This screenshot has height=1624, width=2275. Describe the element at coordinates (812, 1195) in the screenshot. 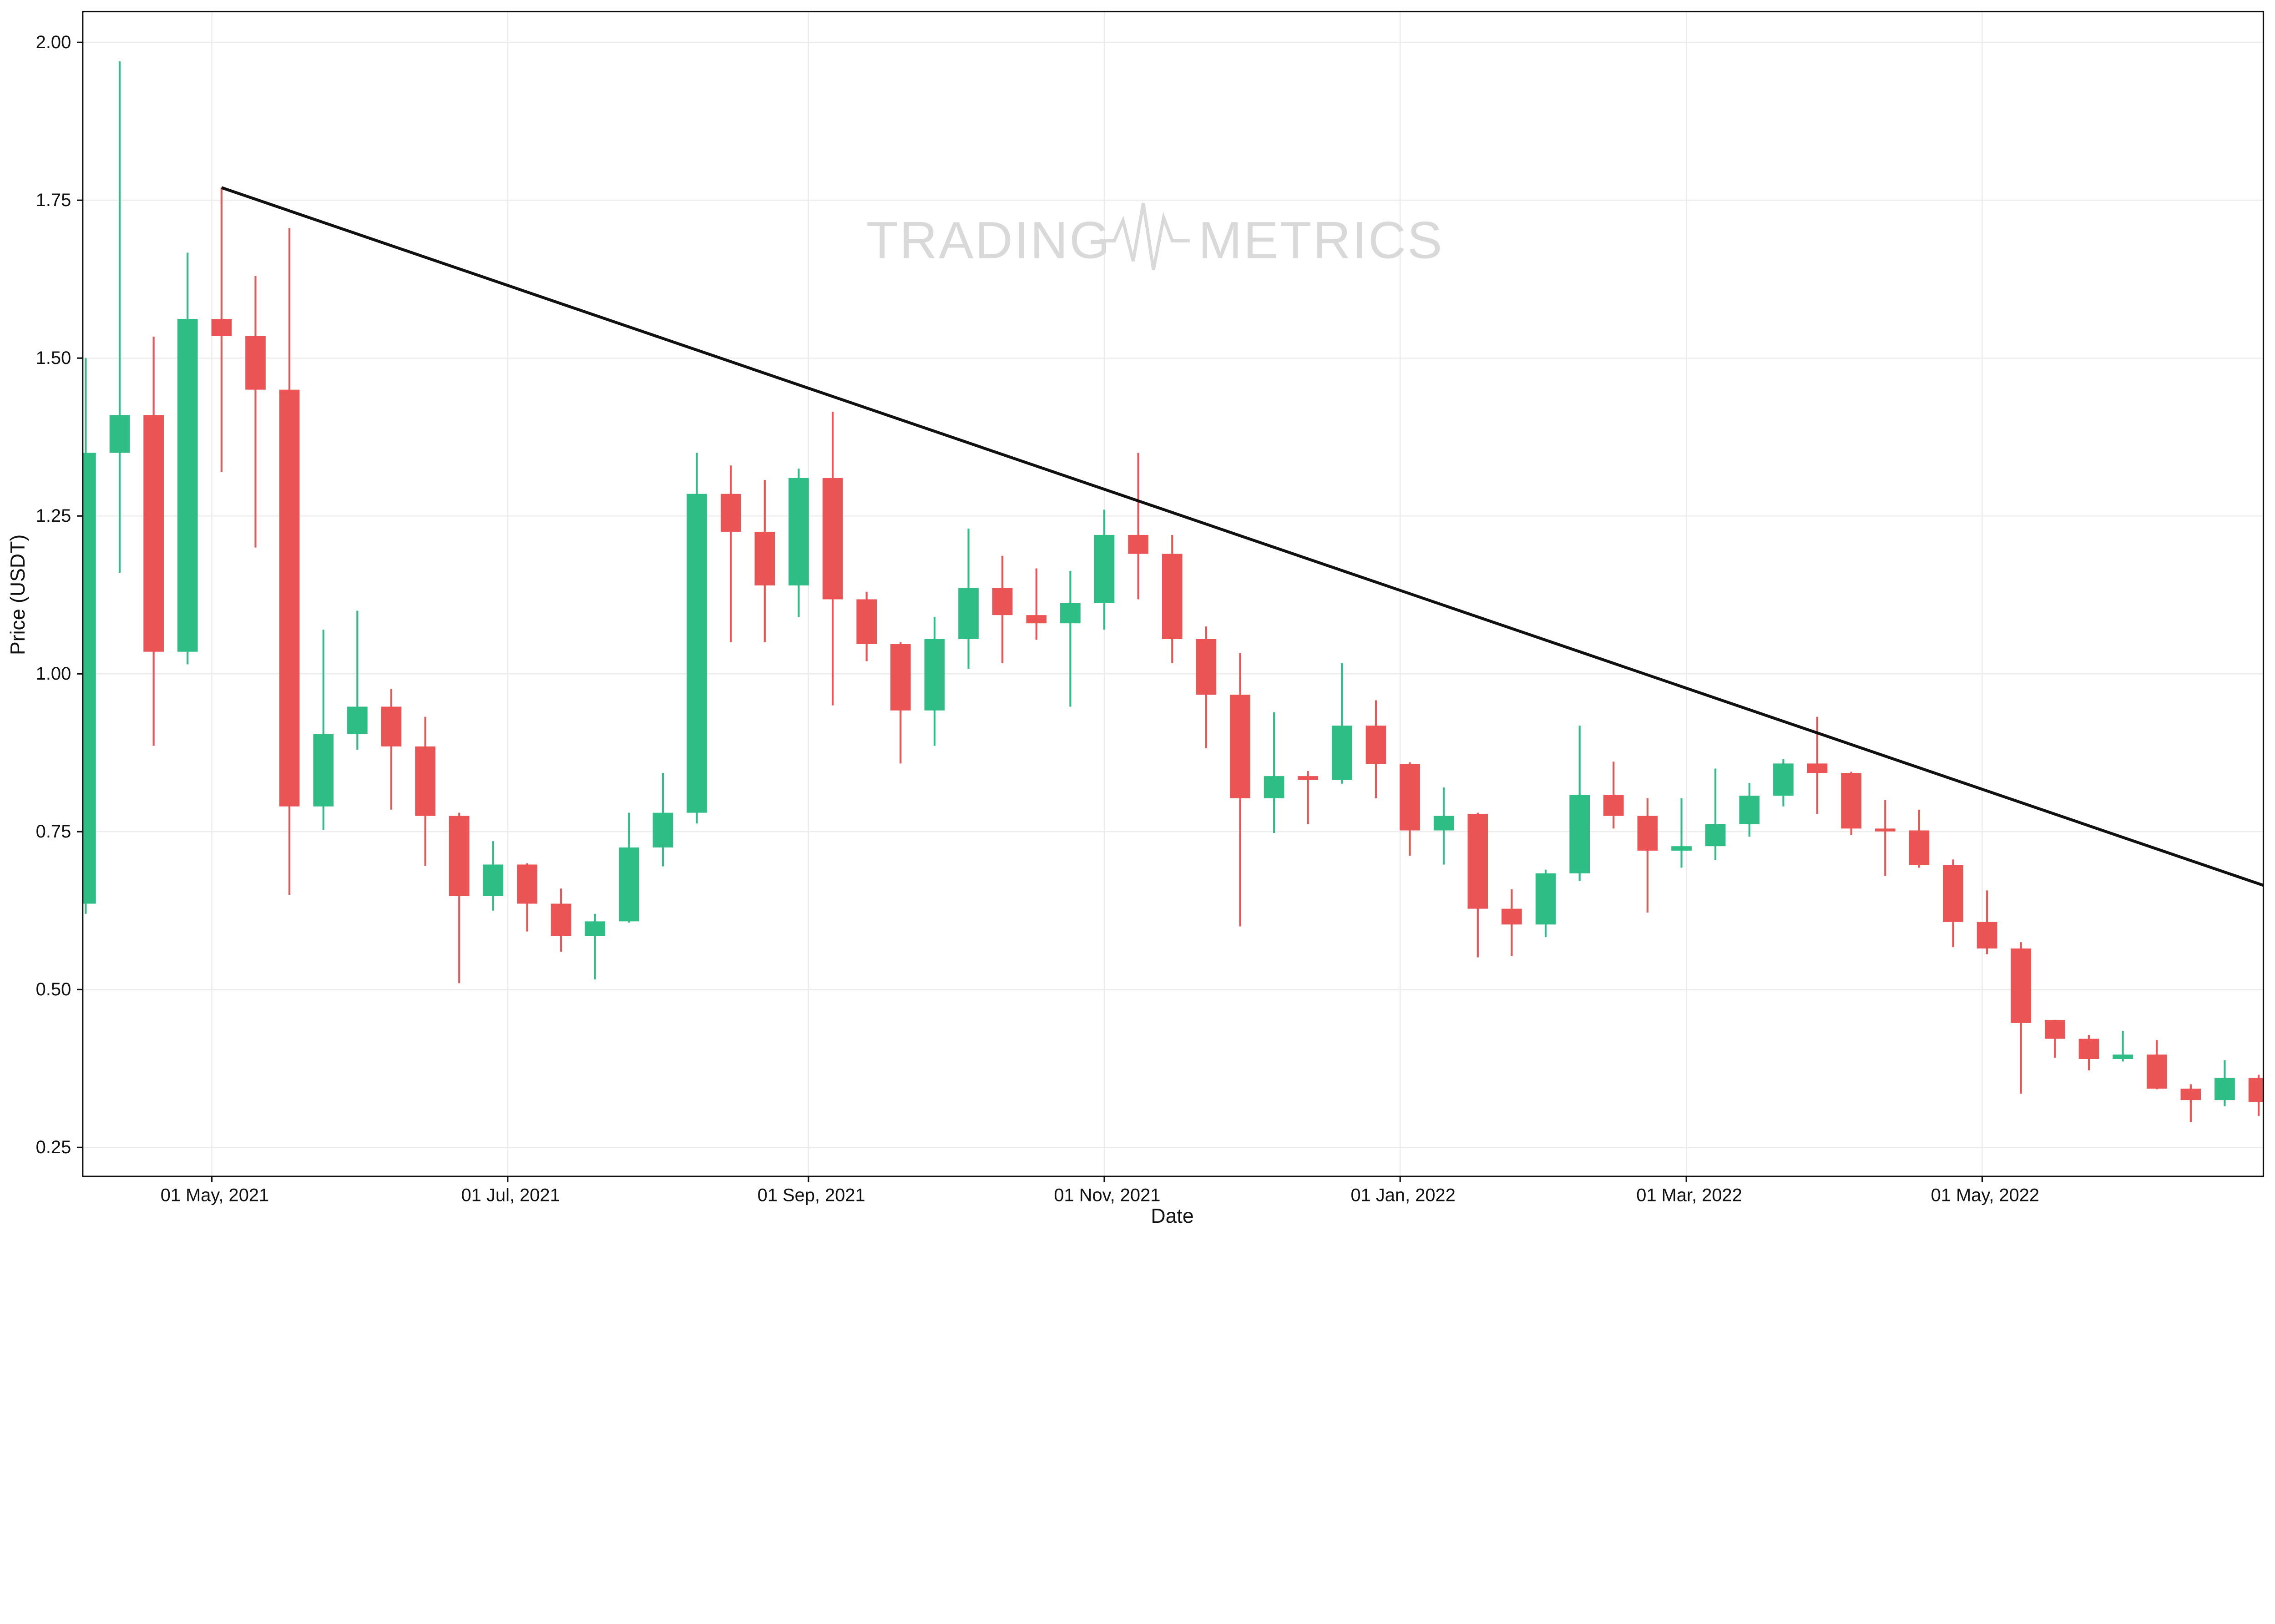

I see `x-tick-label: 01 Sep, 2021` at that location.